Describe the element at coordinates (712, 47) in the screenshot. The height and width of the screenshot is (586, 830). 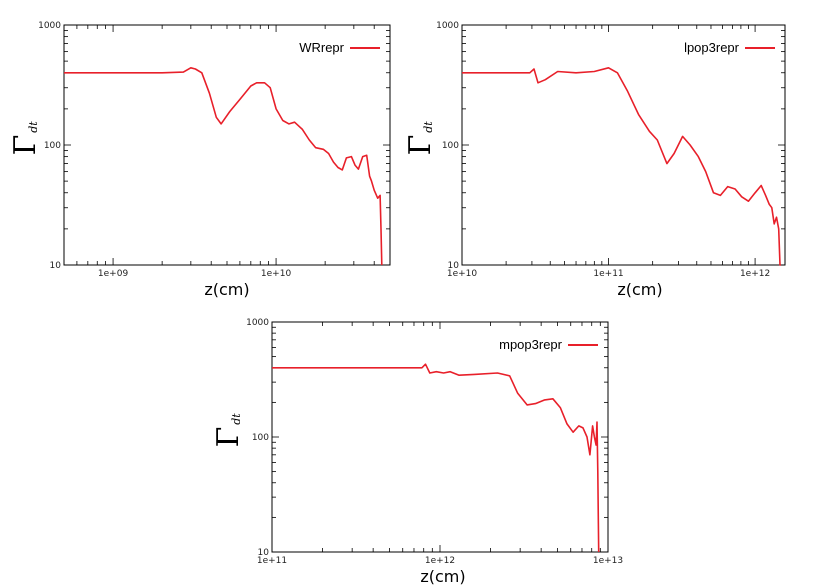
I see `legend-label: lpop3repr` at that location.